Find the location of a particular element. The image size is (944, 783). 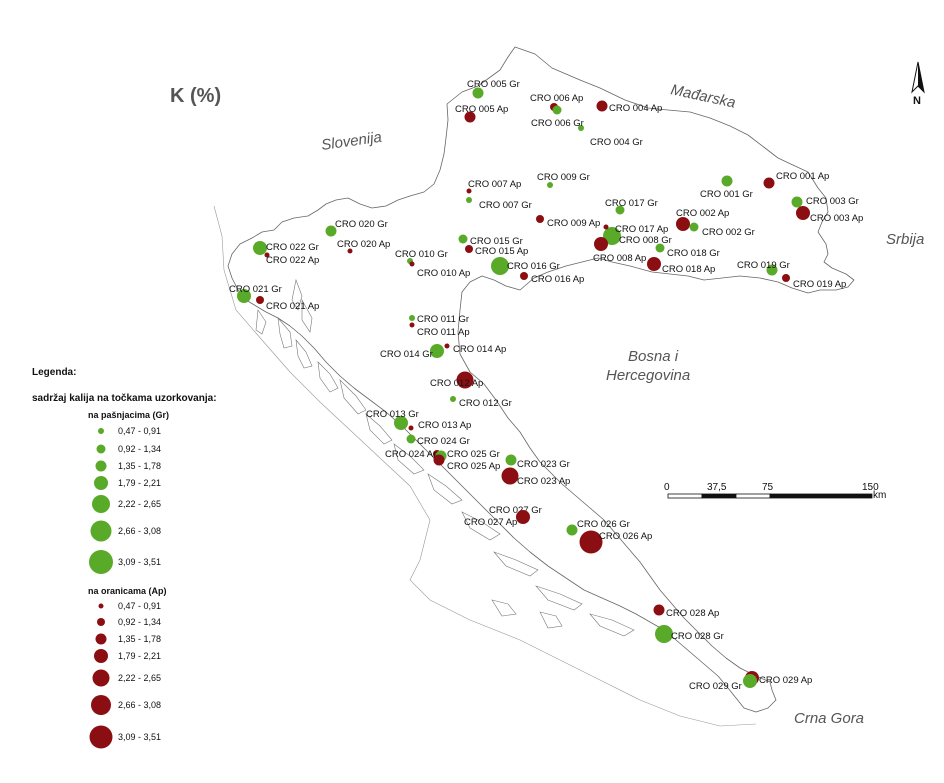

cro-017-gr-marker is located at coordinates (620, 210).